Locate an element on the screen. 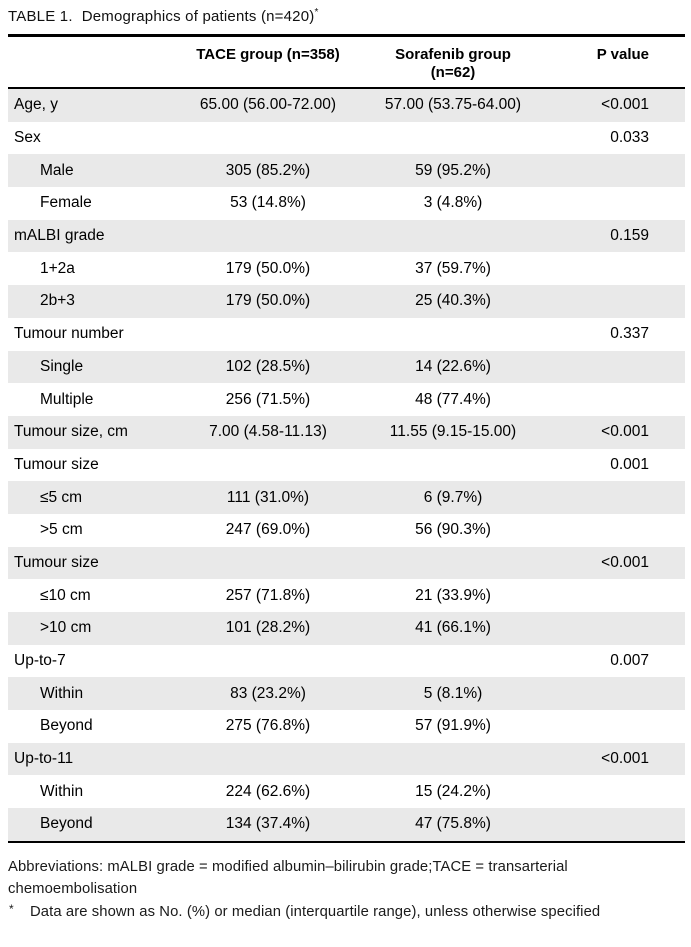 This screenshot has height=947, width=691. table-row: Up-to-7 0.007 is located at coordinates (346, 661).